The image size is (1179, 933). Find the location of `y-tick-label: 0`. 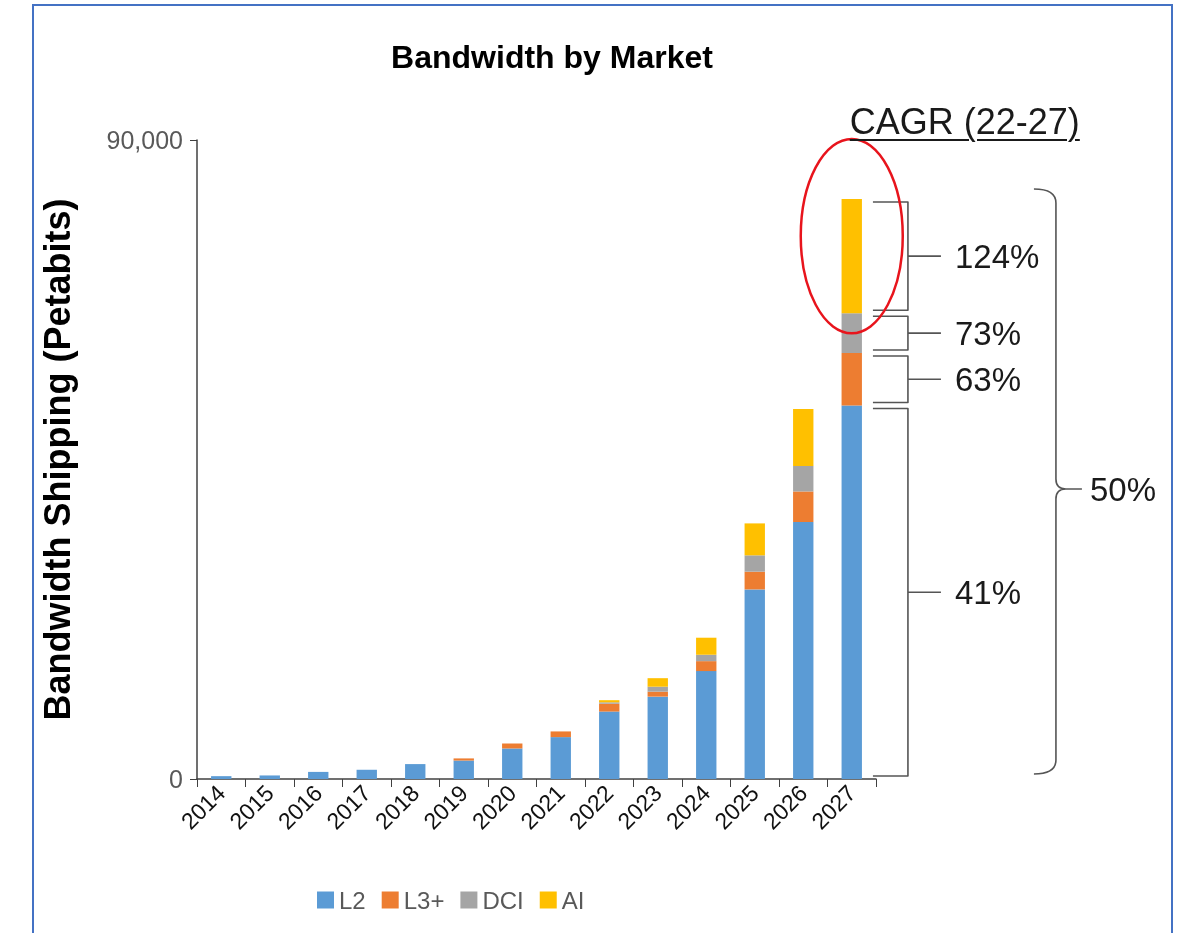

y-tick-label: 0 is located at coordinates (176, 779).